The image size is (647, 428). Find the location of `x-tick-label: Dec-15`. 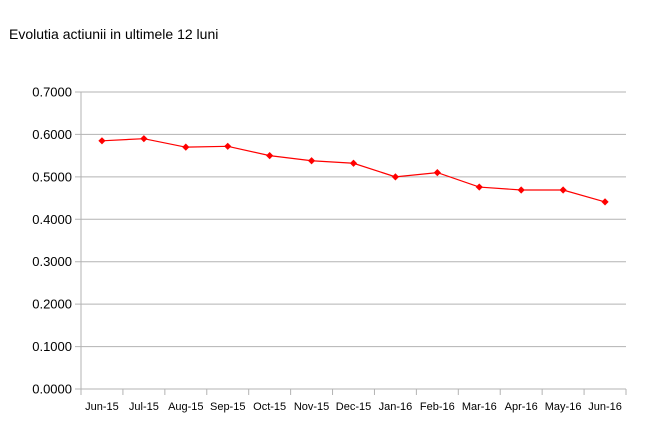

x-tick-label: Dec-15 is located at coordinates (353, 407).